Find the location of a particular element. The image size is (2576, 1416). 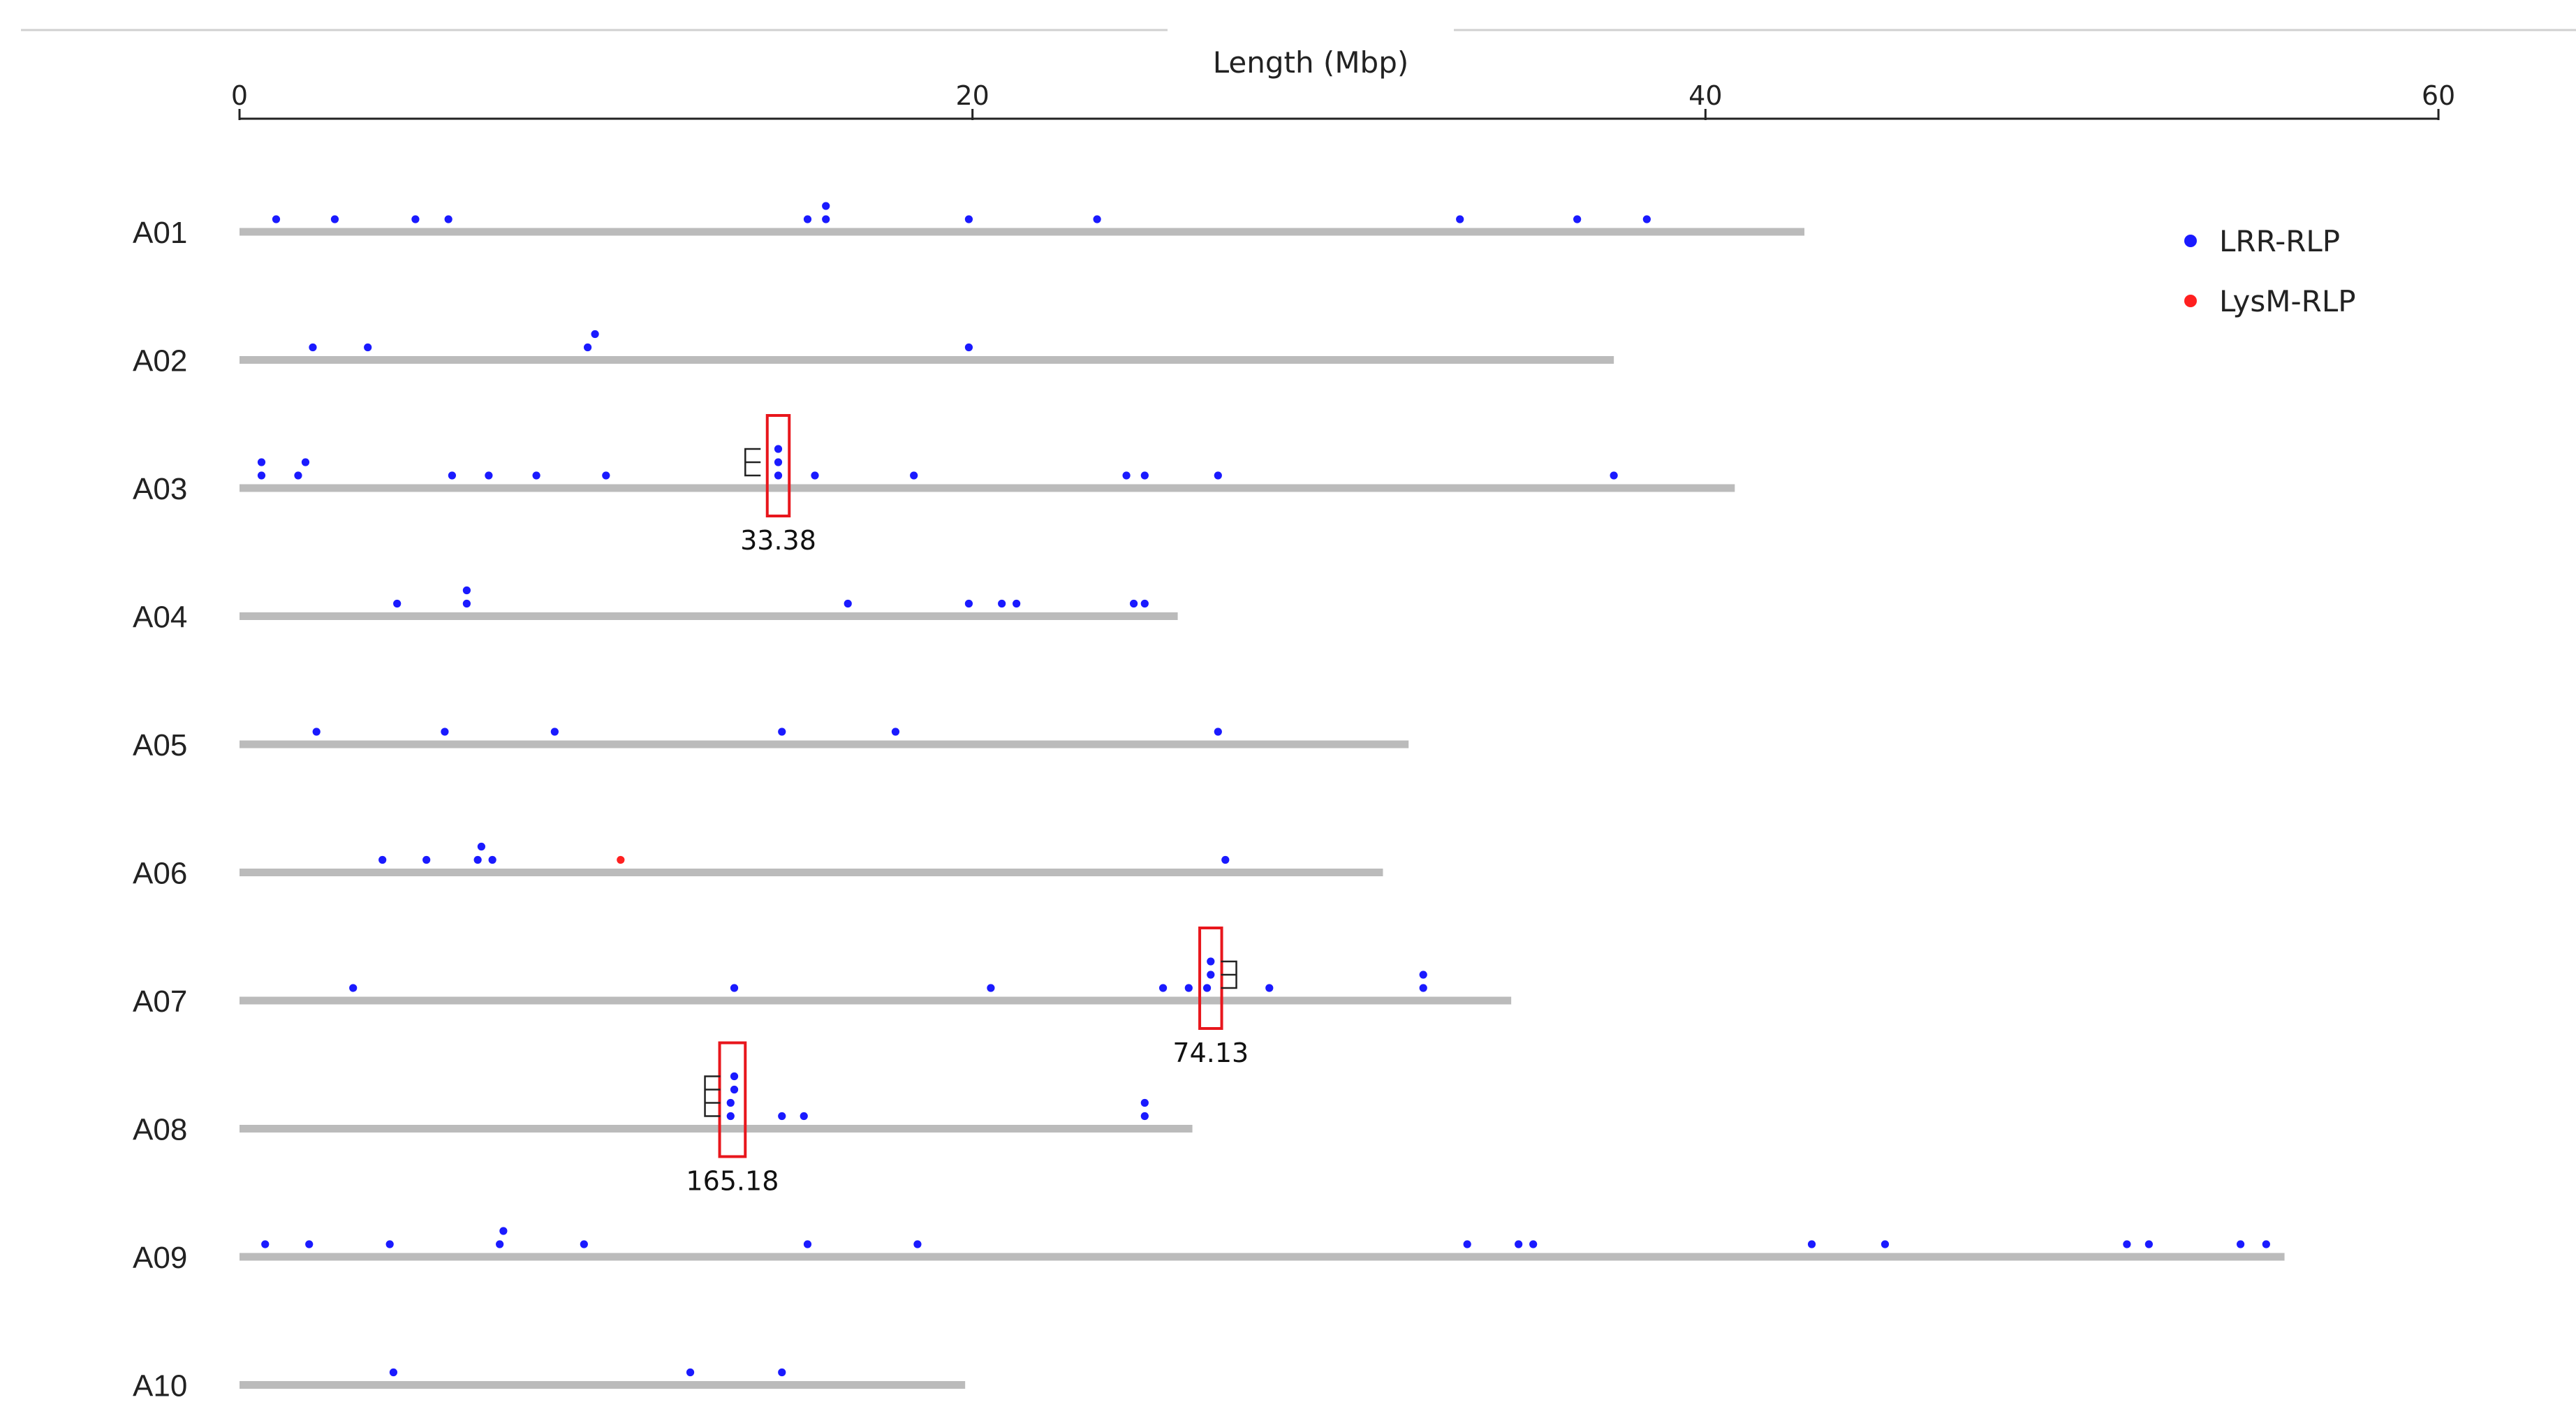

chromosome-label: A10 is located at coordinates (160, 1386).